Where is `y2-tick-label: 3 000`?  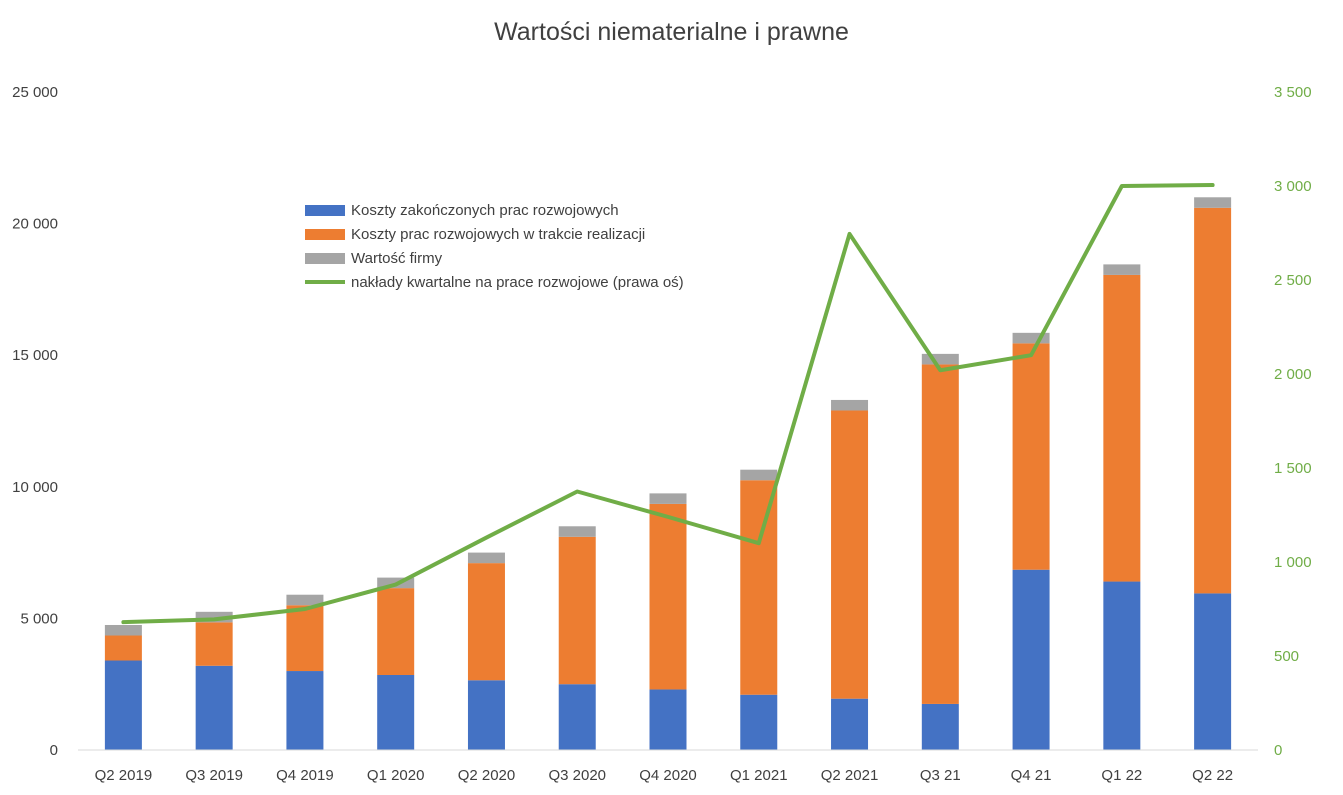
y2-tick-label: 3 000 is located at coordinates (1293, 186).